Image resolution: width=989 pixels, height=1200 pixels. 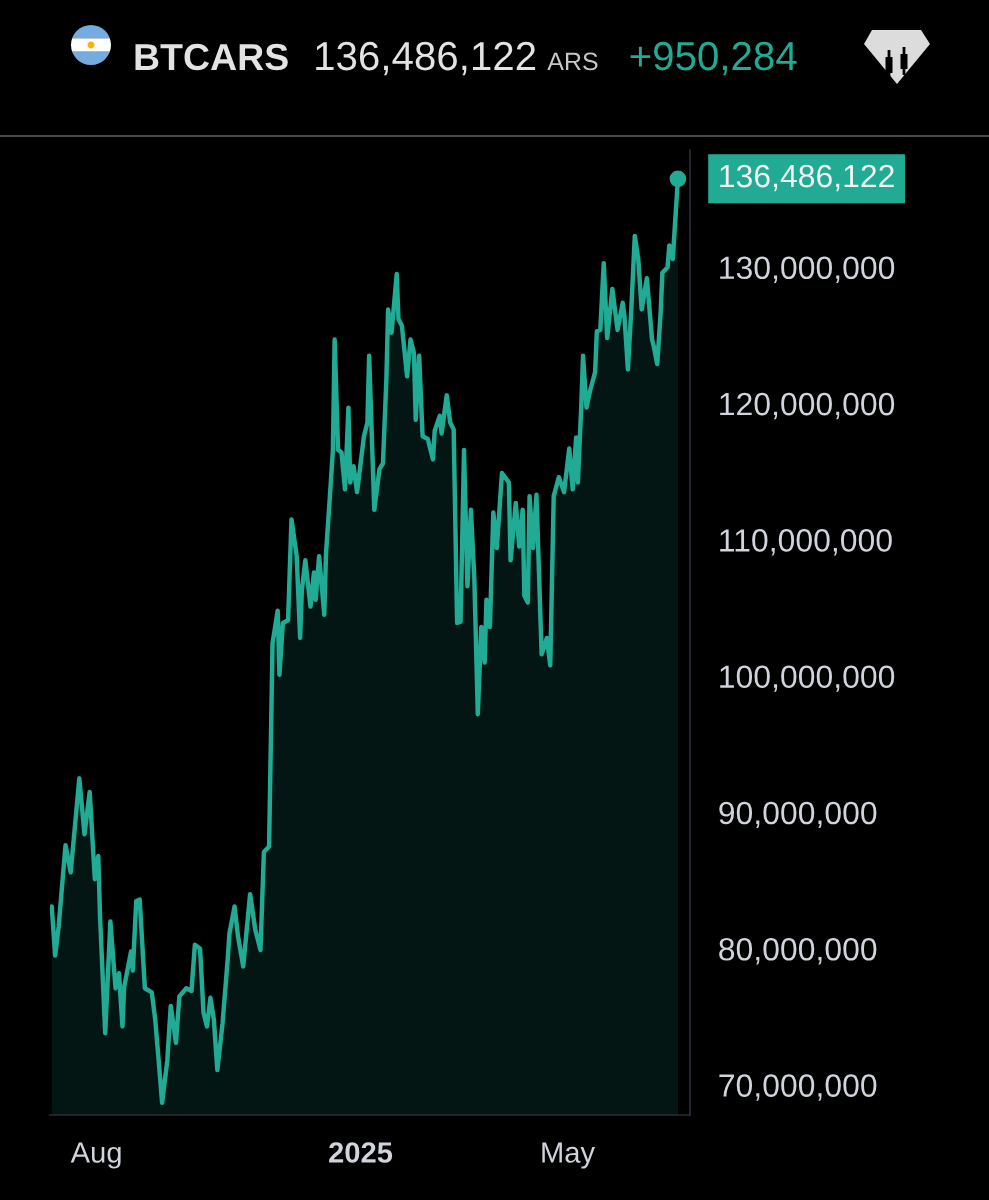 I want to click on y-tick-label: 130,000,000, so click(x=807, y=269).